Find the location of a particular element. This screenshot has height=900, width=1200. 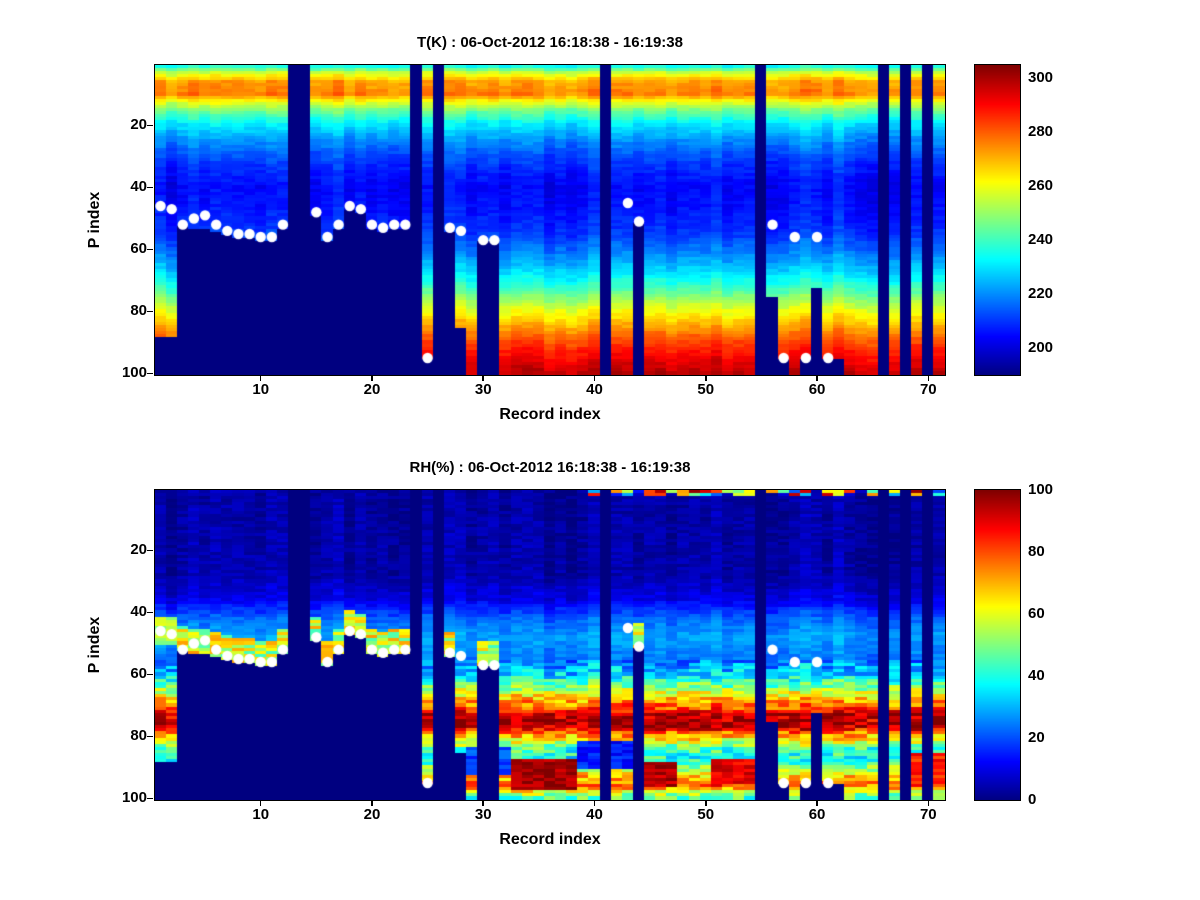

humidity-plot-title: RH(%) : 06-Oct-2012 16:18:38 - 16:19:38 is located at coordinates (550, 467).